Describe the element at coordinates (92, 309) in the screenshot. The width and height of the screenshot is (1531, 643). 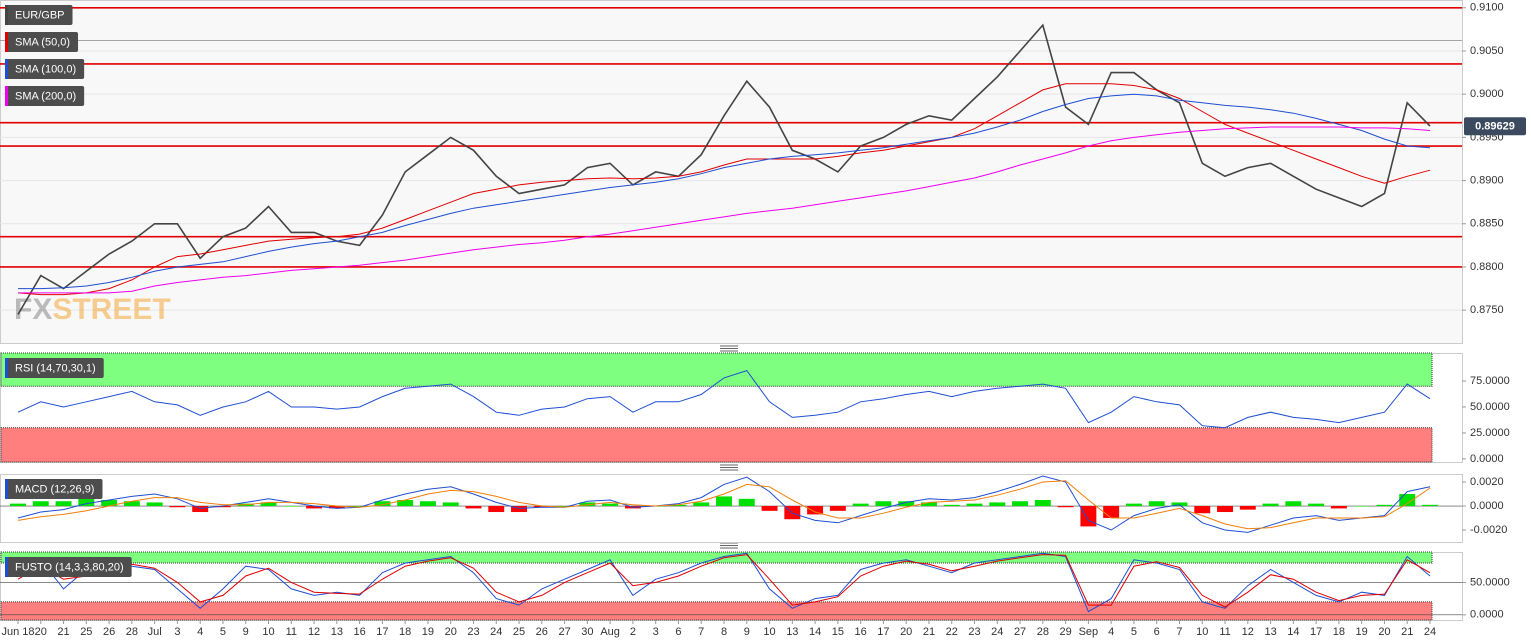
I see `watermark: FXSTREET` at that location.